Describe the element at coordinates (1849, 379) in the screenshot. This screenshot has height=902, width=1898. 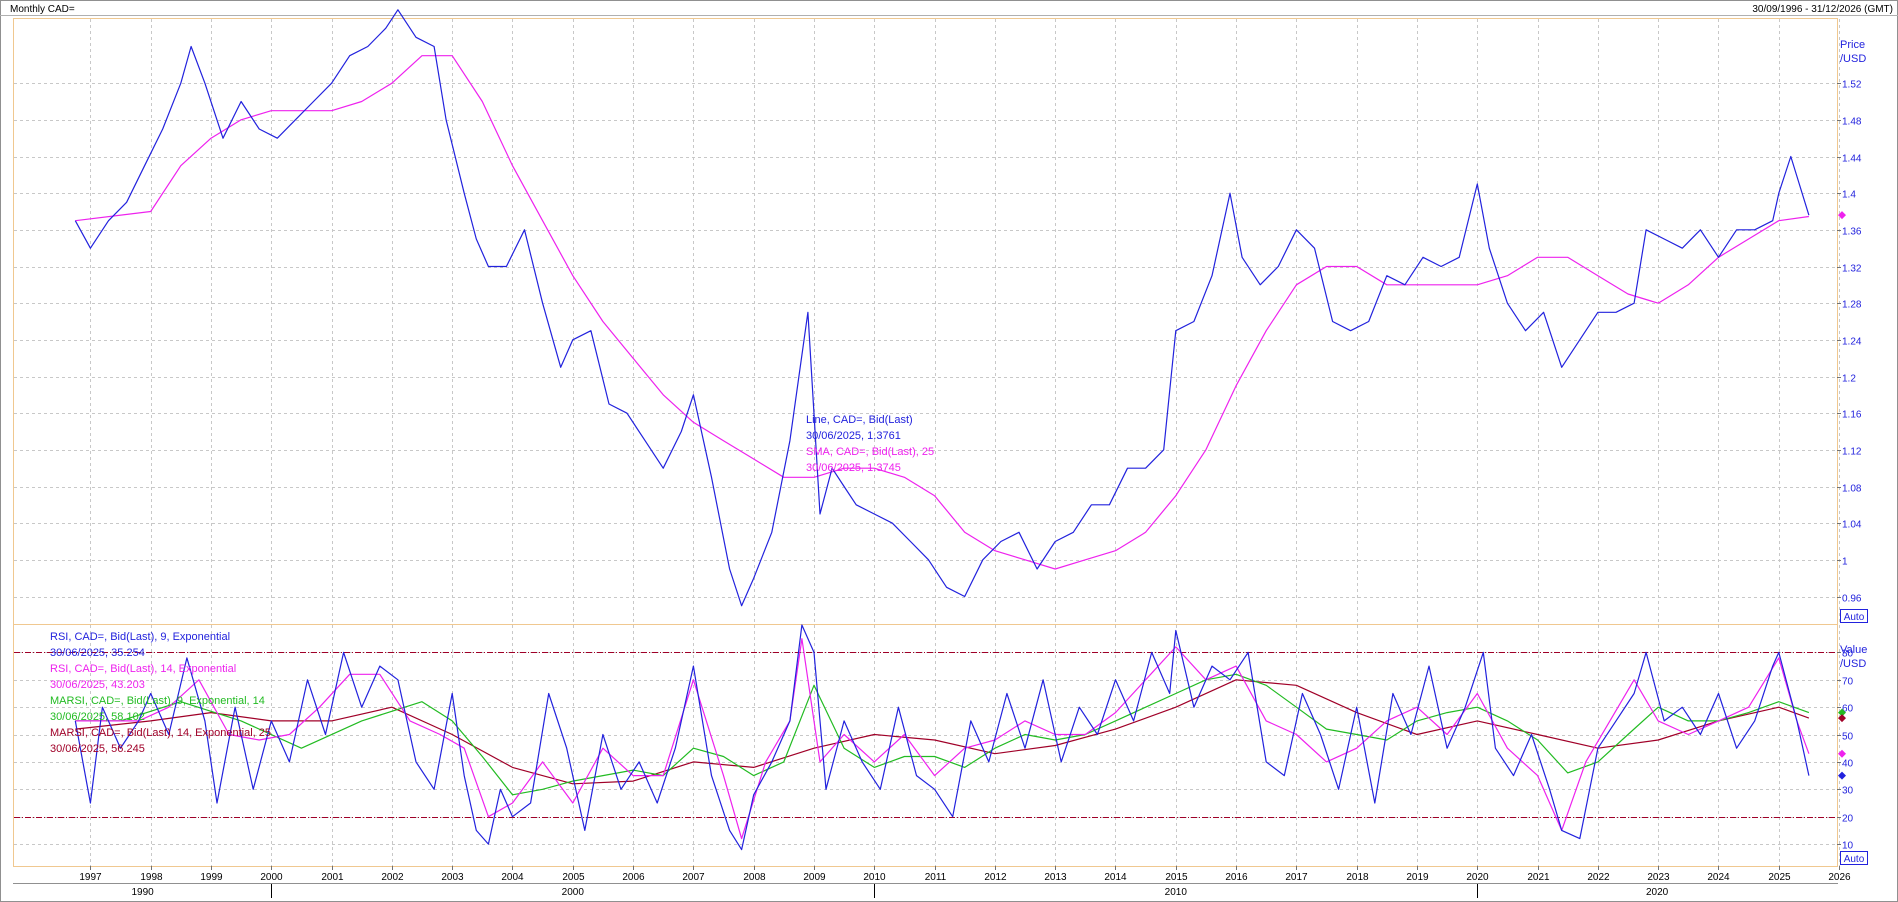
I see `price-tick-label-1.2: 1.2` at that location.